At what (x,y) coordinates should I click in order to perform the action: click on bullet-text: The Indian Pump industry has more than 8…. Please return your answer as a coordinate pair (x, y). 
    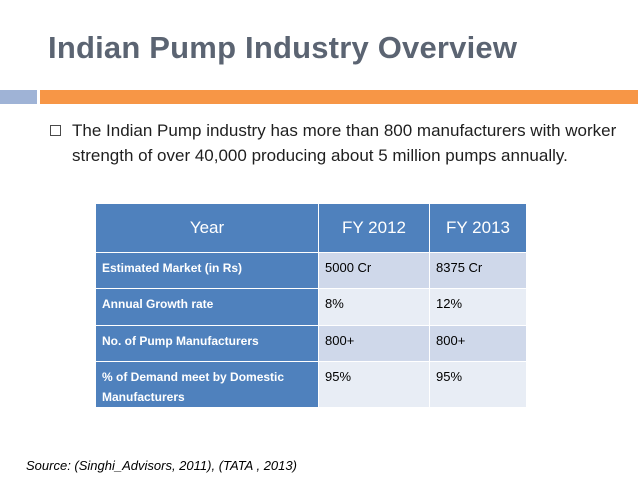
    Looking at the image, I should click on (344, 143).